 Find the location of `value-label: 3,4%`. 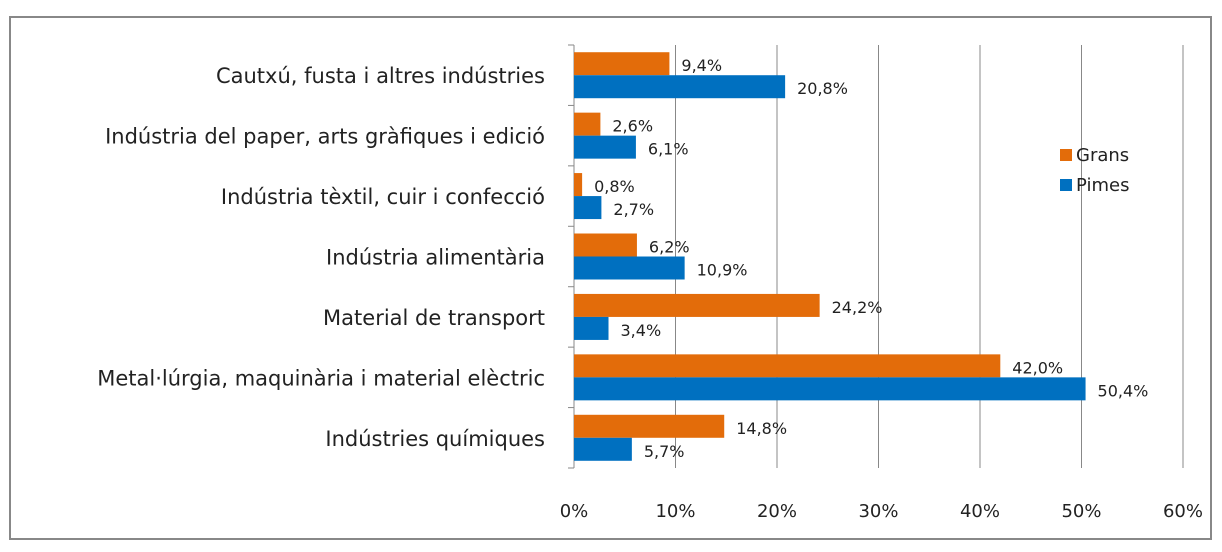

value-label: 3,4% is located at coordinates (641, 330).